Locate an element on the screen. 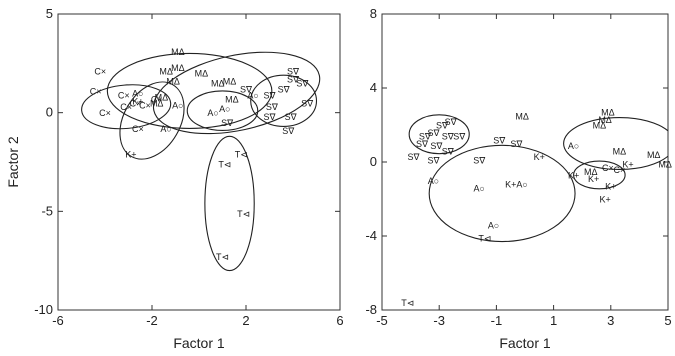 This screenshot has height=356, width=675. left-x-axis-label: Factor 1 is located at coordinates (199, 343).